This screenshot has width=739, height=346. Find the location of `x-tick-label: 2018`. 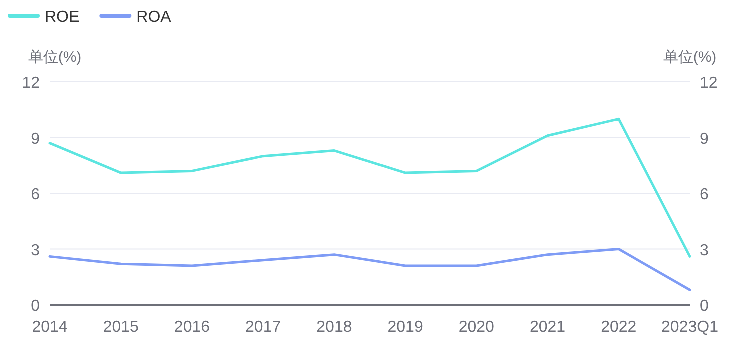

x-tick-label: 2018 is located at coordinates (334, 327).